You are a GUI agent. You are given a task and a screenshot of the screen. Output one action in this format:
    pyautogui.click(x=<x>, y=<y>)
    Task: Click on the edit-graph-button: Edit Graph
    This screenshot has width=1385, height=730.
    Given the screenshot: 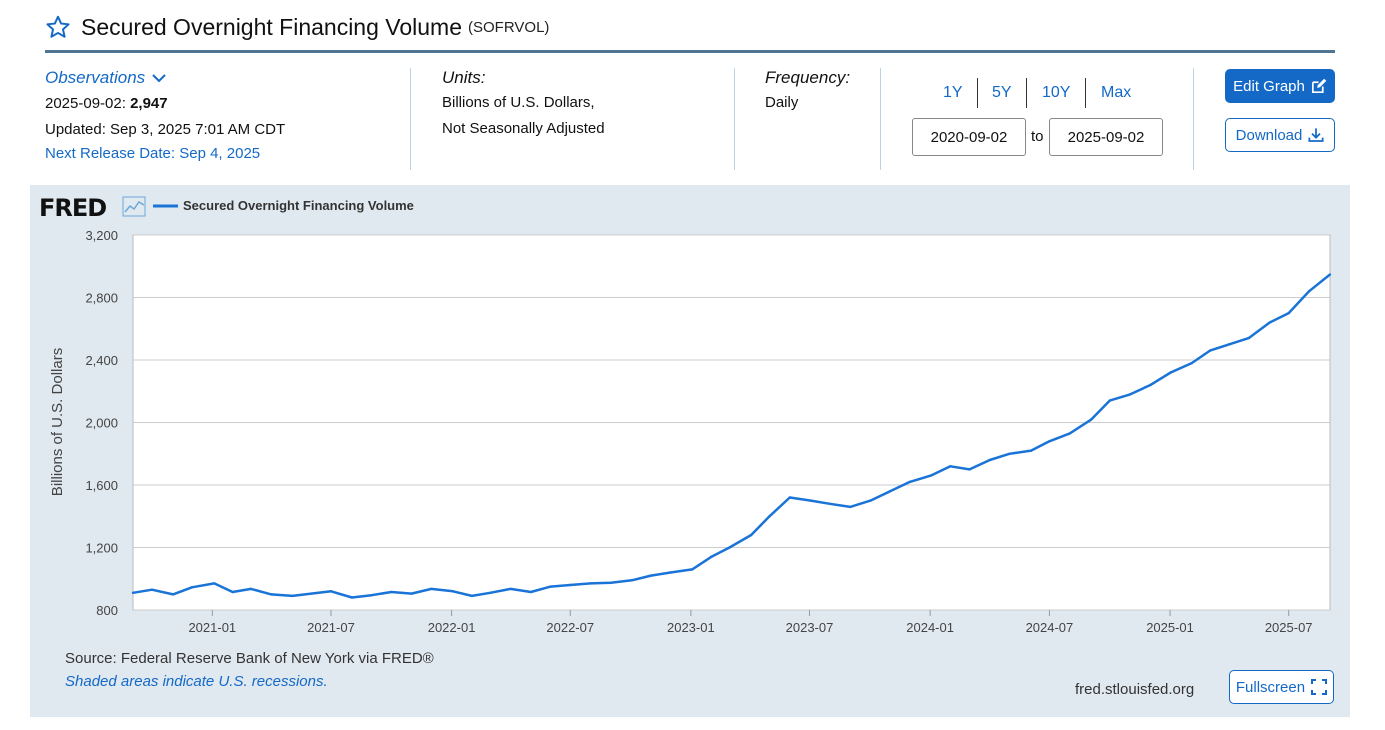 What is the action you would take?
    pyautogui.click(x=1280, y=86)
    